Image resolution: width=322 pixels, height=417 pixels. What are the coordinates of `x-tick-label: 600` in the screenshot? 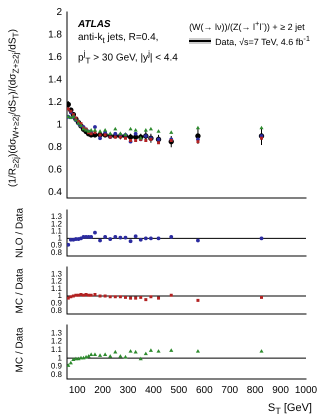 It's located at (205, 390).